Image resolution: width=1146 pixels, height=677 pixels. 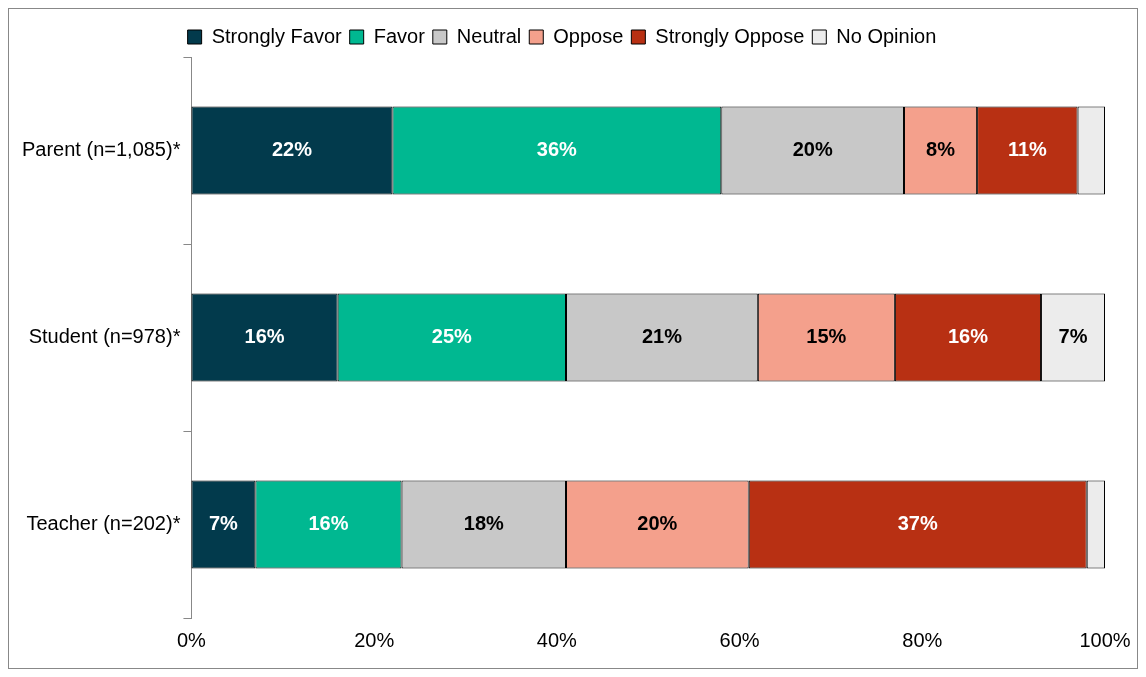 What do you see at coordinates (739, 639) in the screenshot?
I see `x-tick-label: 60%` at bounding box center [739, 639].